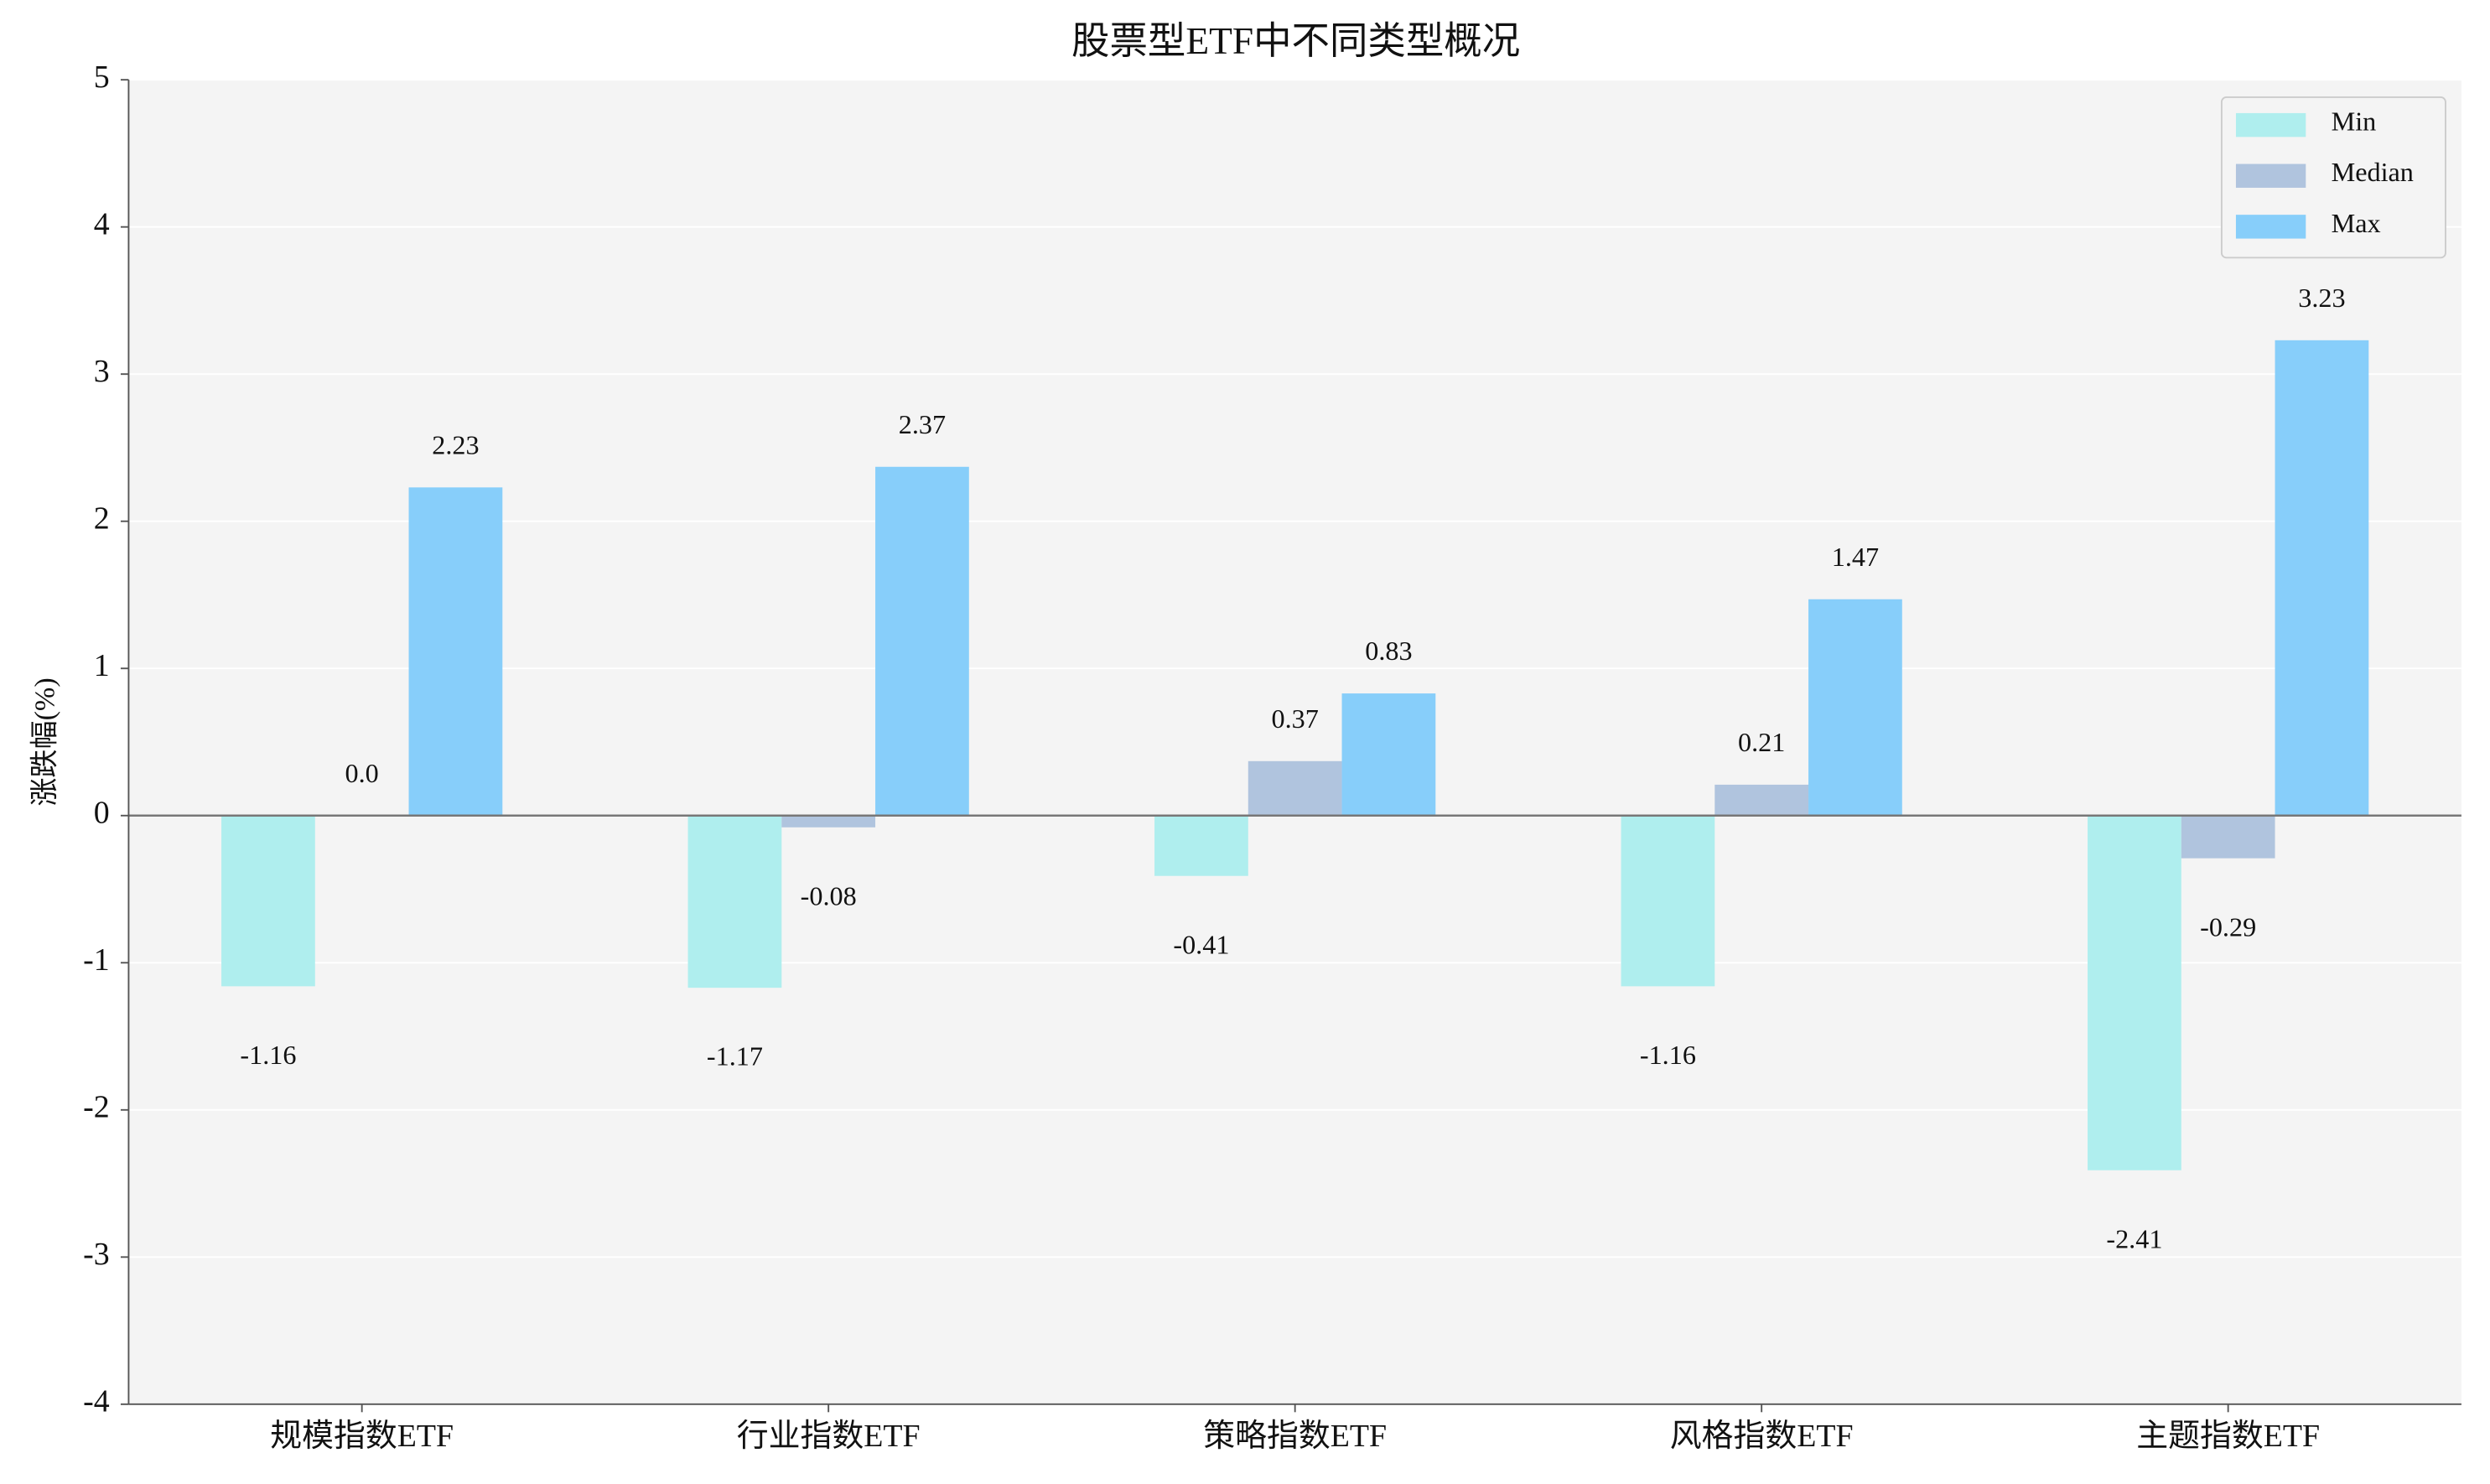  I want to click on x-tick-label: 主题指数ETF, so click(2228, 1436).